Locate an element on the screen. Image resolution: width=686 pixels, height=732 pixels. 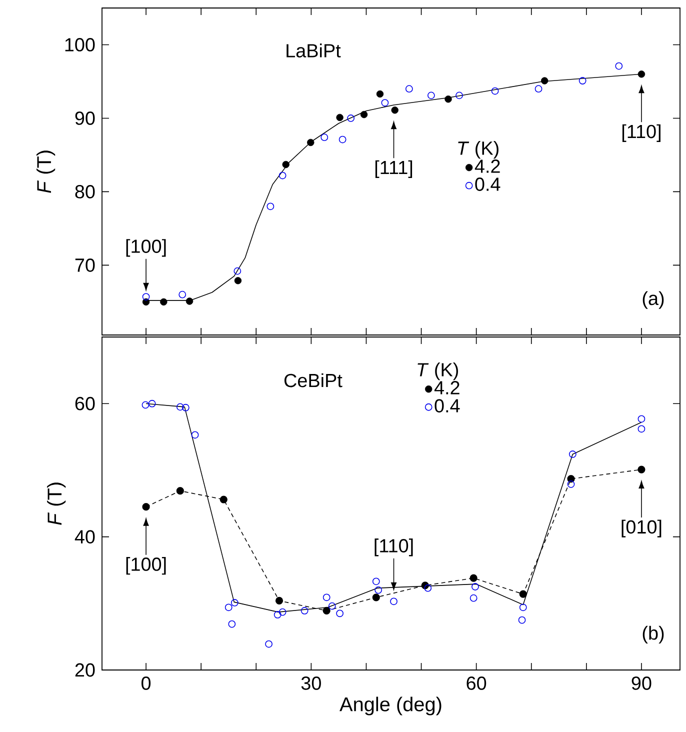
text: CeBiPt is located at coordinates (313, 380).